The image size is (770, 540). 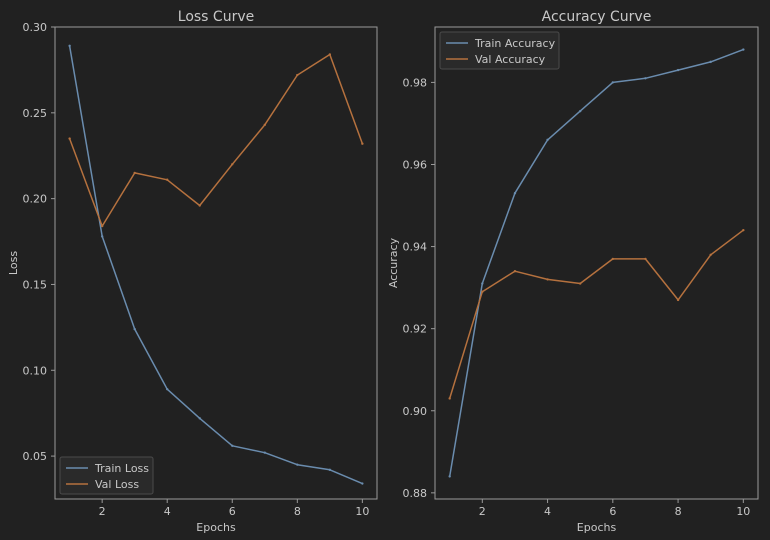 I want to click on loss-y-axis-label: Loss, so click(x=13, y=263).